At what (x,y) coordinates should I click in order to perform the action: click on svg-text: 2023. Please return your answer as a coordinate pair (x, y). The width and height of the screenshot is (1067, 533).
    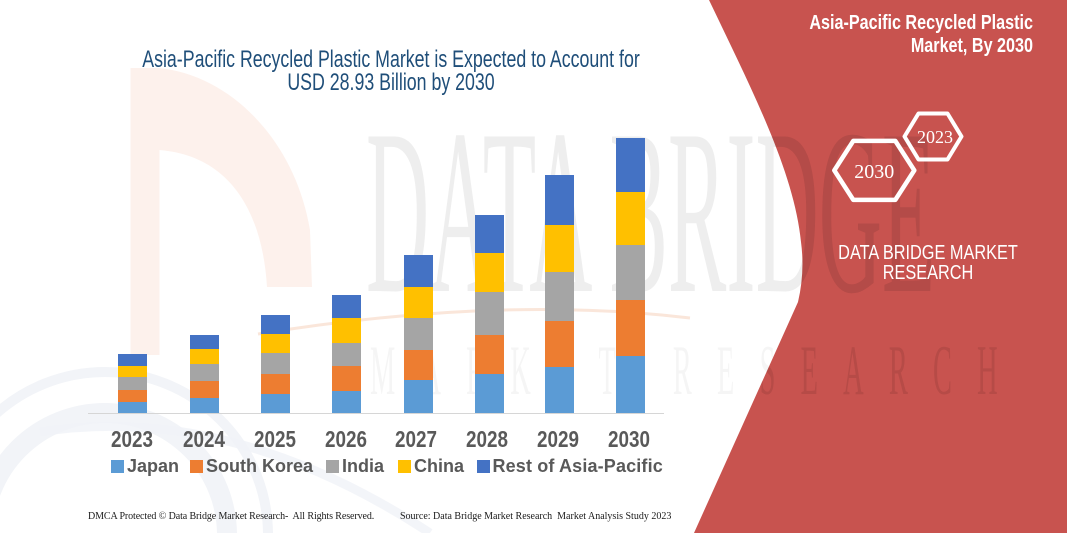
    Looking at the image, I should click on (935, 137).